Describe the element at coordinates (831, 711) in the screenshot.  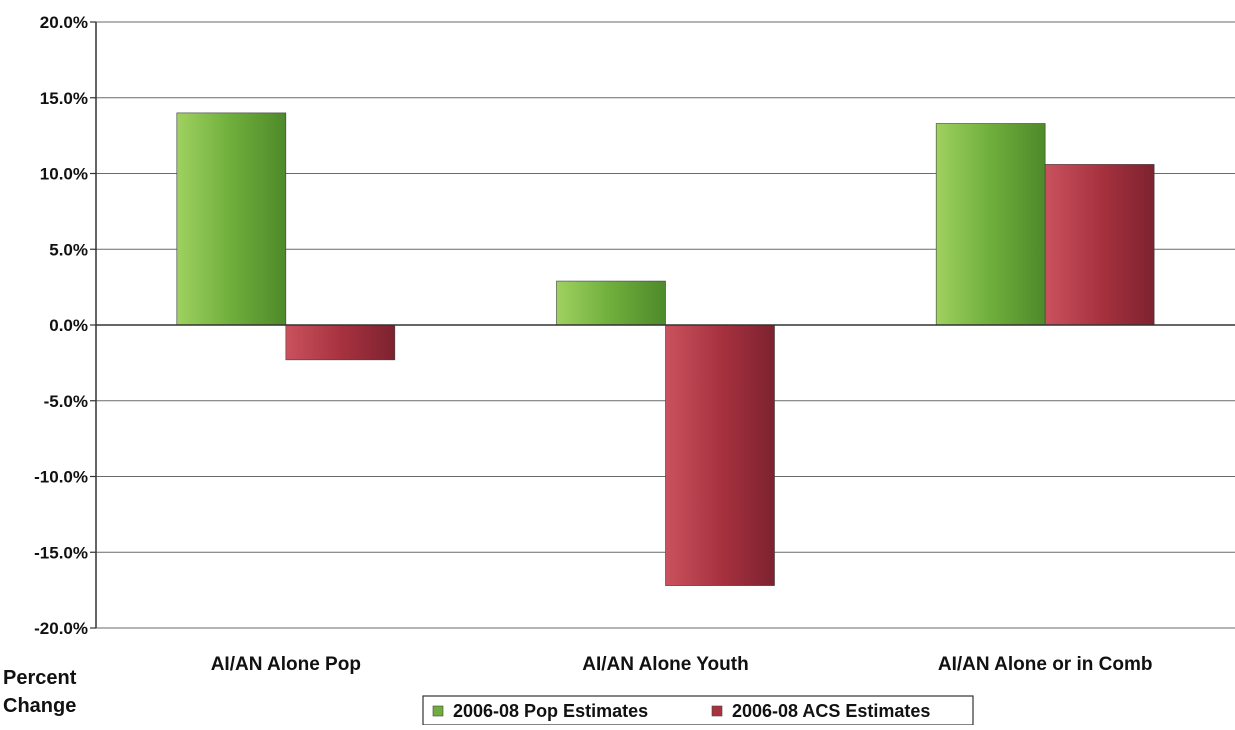
I see `legend-label: 2006-08 ACS Estimates` at that location.